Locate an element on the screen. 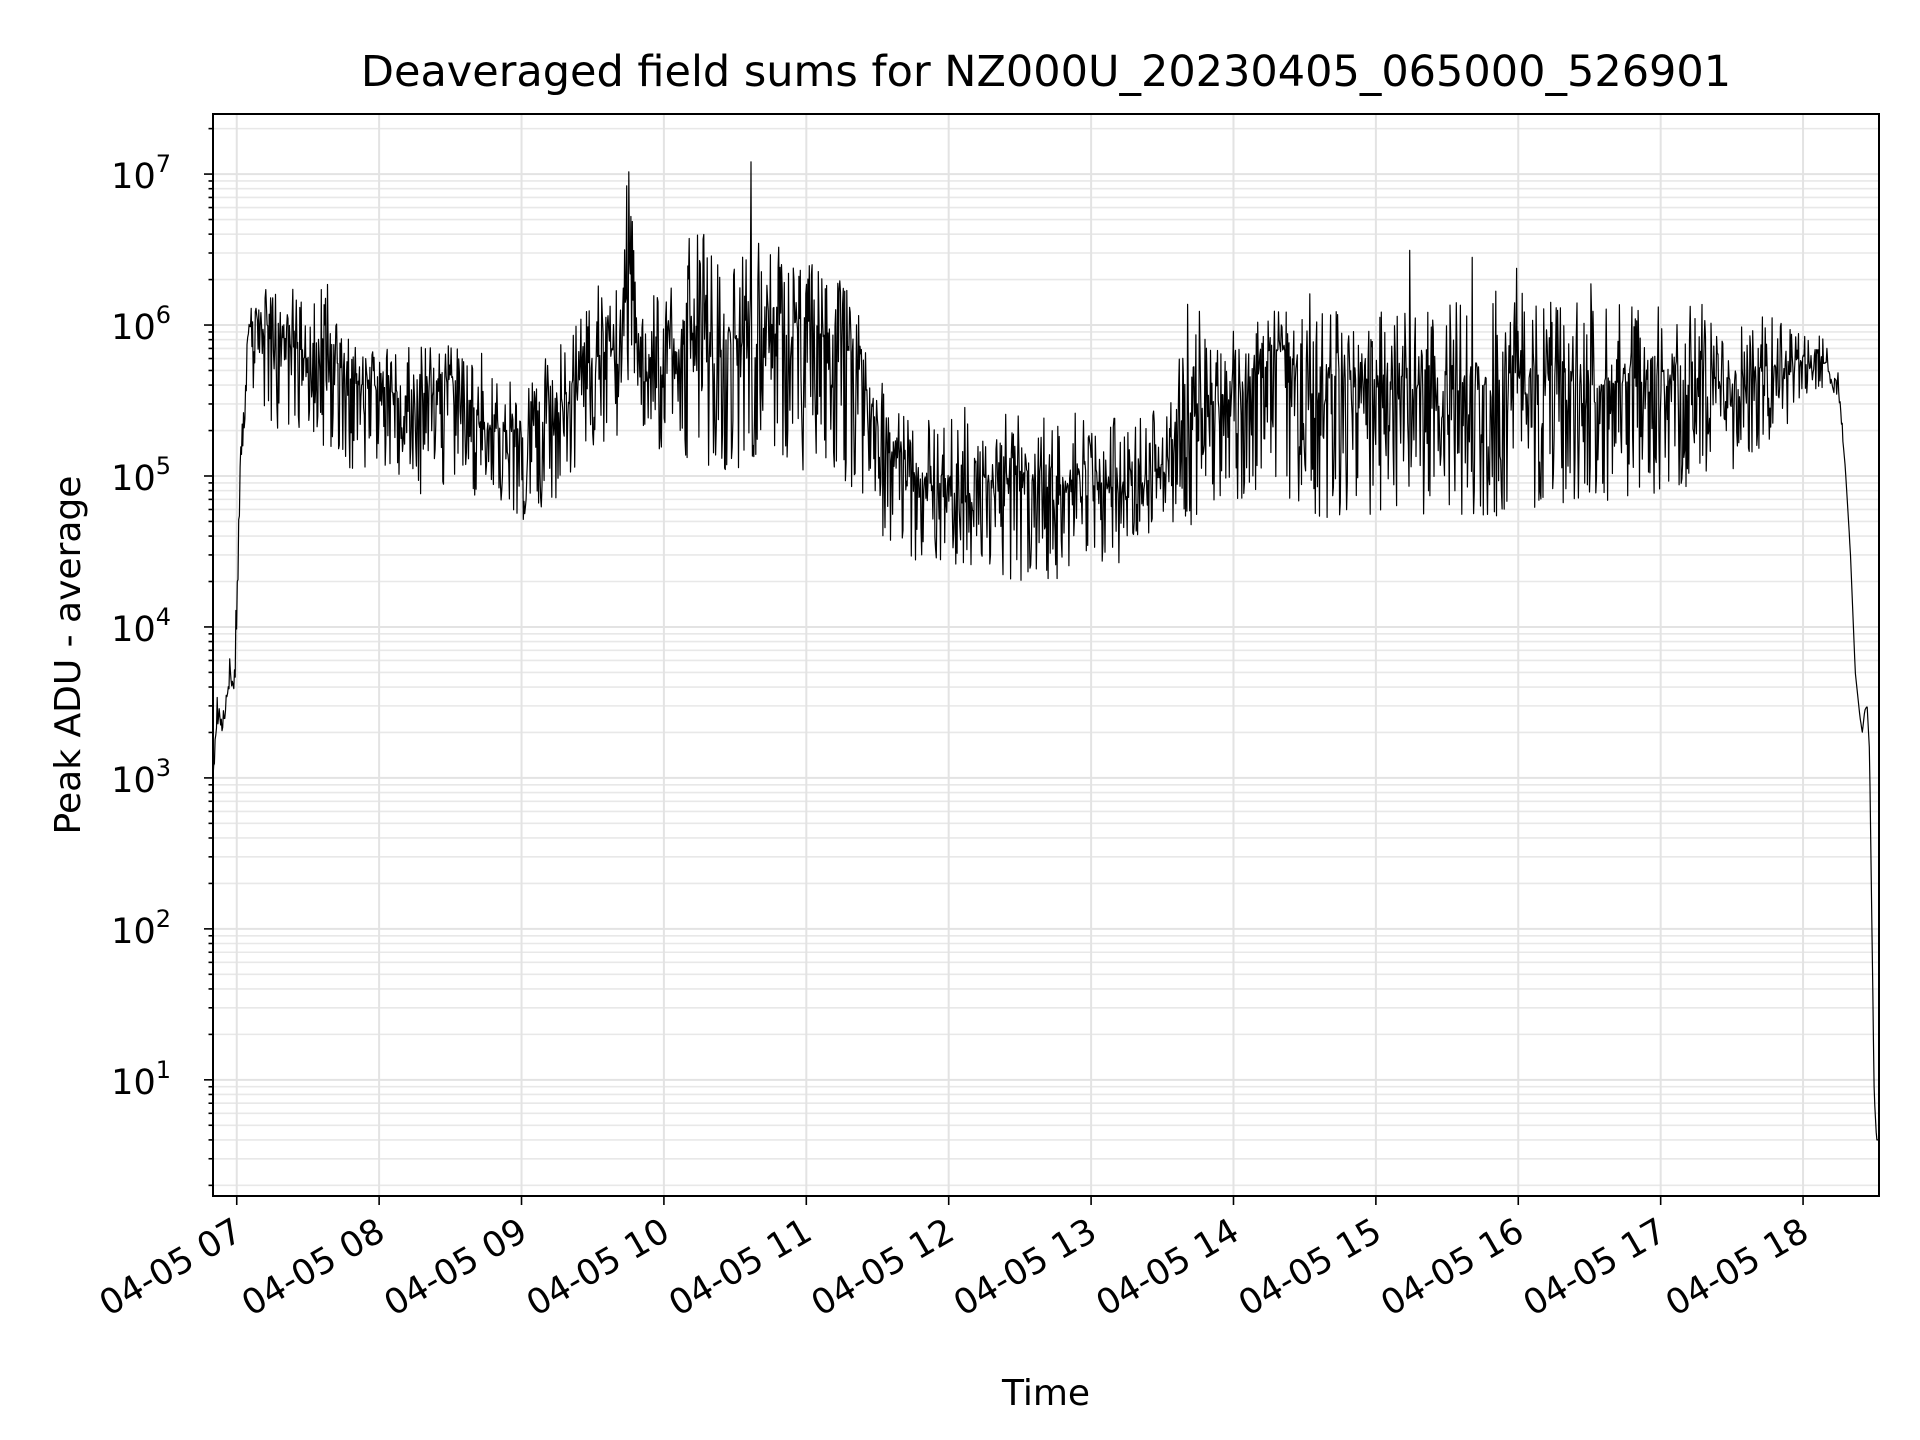 Image resolution: width=1920 pixels, height=1440 pixels. y-tick-label: 10⁷ is located at coordinates (141, 173).